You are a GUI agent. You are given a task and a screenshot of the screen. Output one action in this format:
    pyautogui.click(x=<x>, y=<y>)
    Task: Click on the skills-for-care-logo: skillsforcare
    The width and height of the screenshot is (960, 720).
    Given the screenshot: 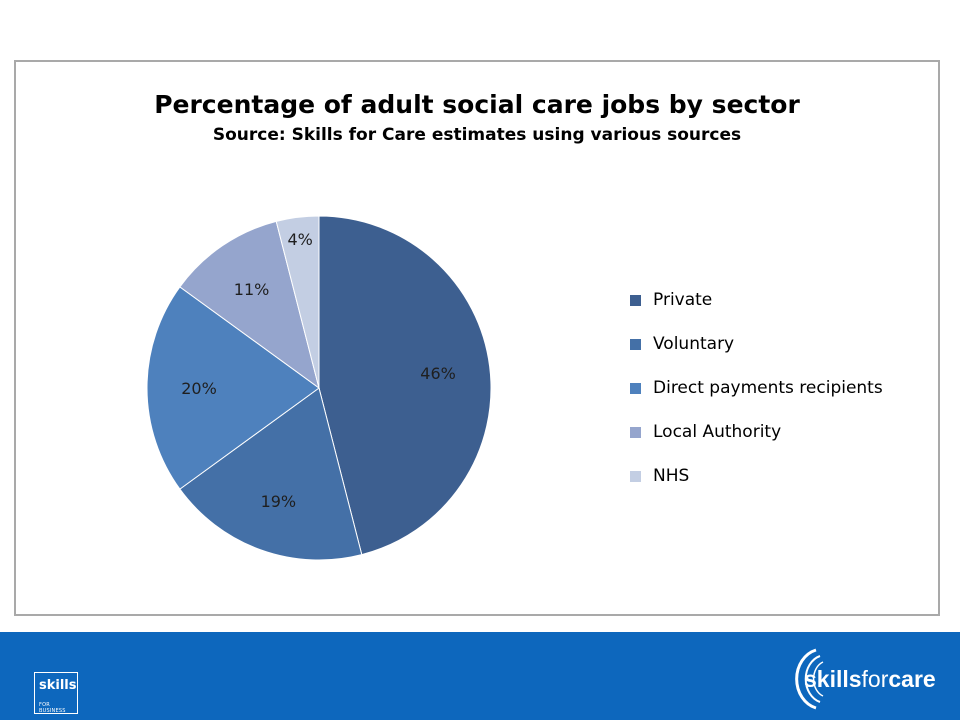 What is the action you would take?
    pyautogui.click(x=866, y=679)
    